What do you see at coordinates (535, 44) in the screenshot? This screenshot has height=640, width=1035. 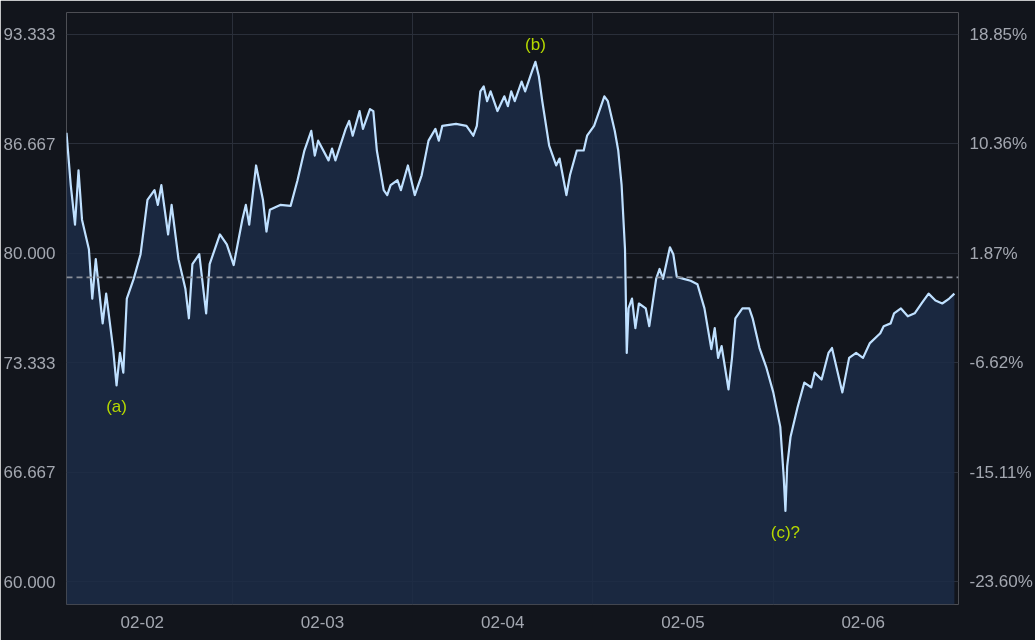 I see `annotation: (b)` at bounding box center [535, 44].